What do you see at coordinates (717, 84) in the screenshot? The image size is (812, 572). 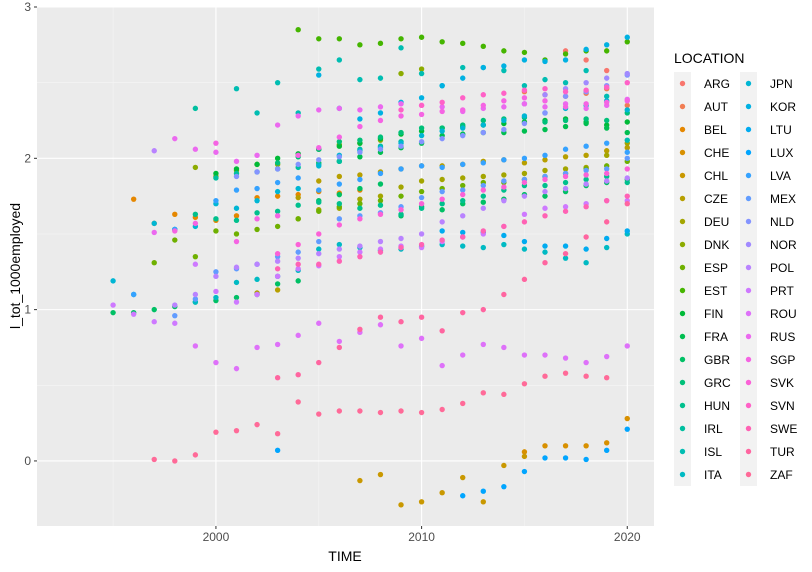 I see `legend-label-arg: ARG` at bounding box center [717, 84].